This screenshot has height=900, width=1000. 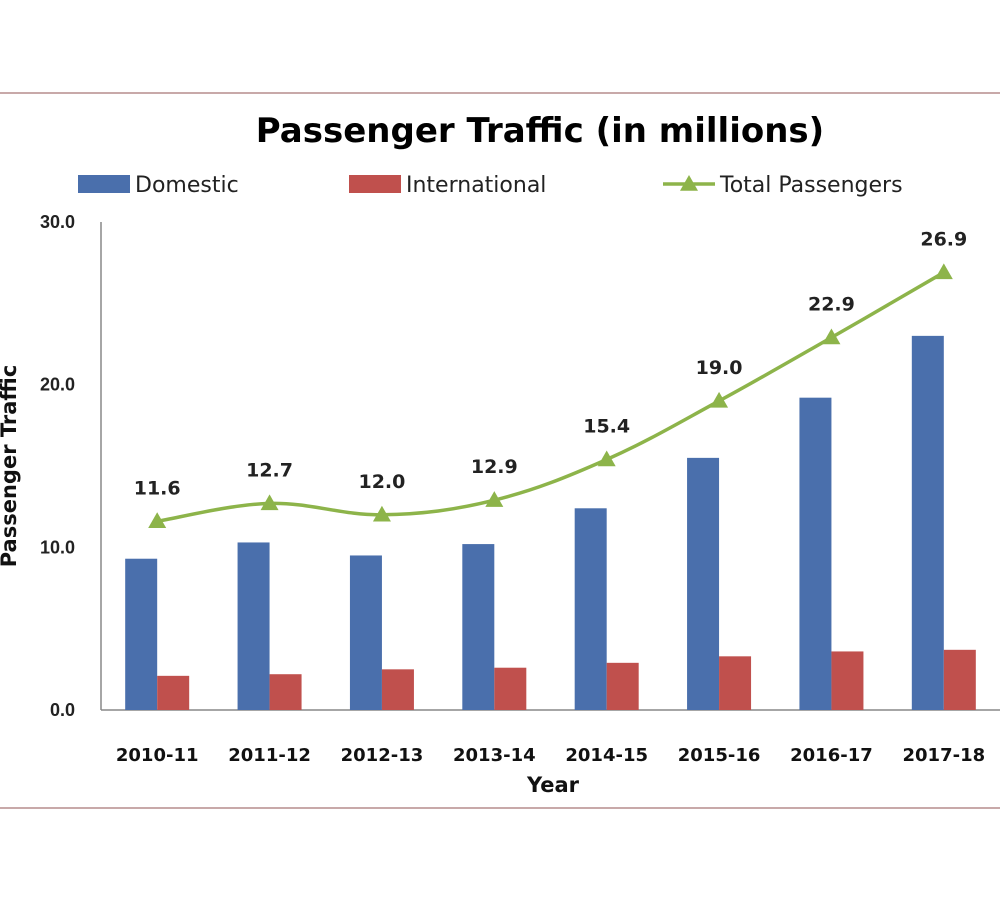 What do you see at coordinates (157, 488) in the screenshot?
I see `total-passengers-data-label: 11.6` at bounding box center [157, 488].